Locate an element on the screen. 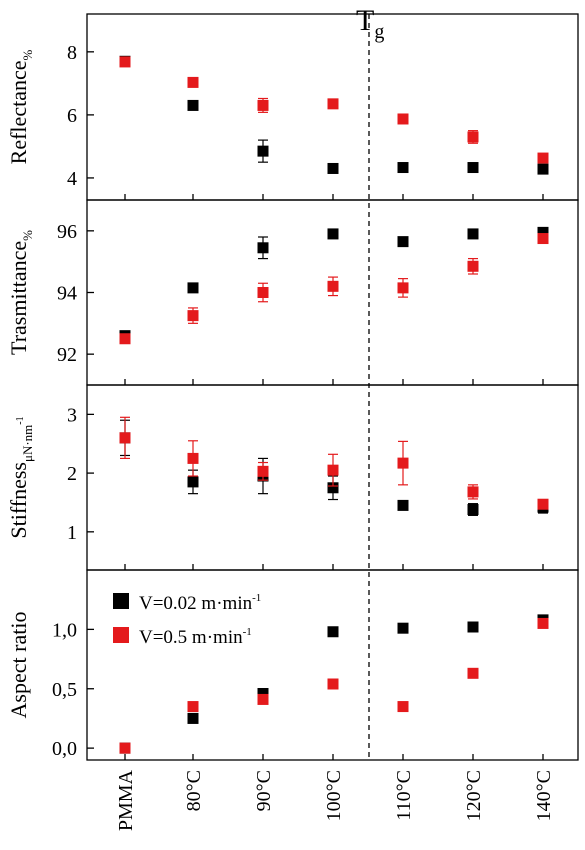 This screenshot has width=585, height=850. tg-label: Tg is located at coordinates (370, 23).